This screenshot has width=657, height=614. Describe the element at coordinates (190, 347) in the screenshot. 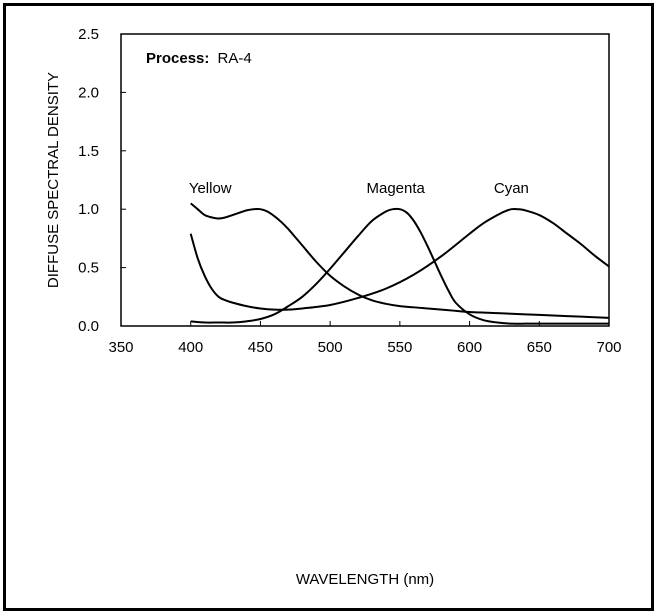

I see `x-tick-label: 400` at that location.